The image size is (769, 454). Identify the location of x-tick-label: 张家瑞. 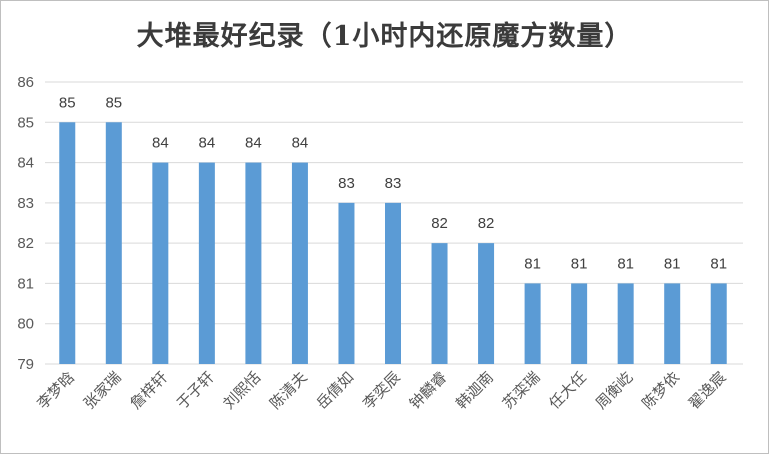
(102, 390).